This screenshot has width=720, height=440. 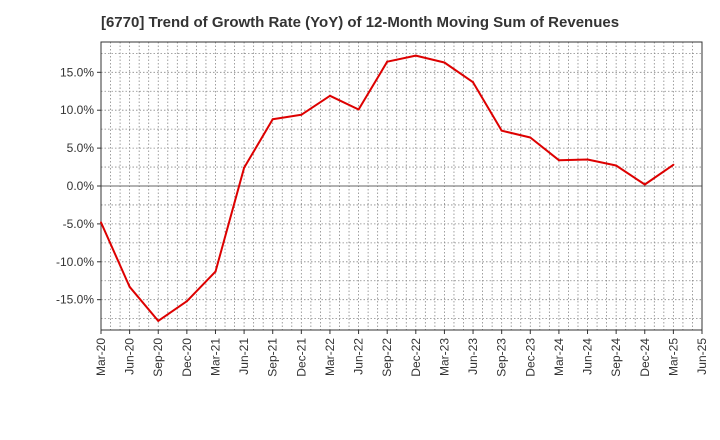 I want to click on x-tick-label: Dec-22, so click(x=416, y=357).